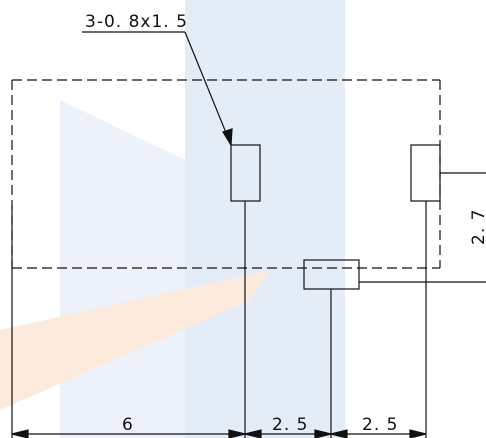  I want to click on dim-label-6: 6, so click(128, 425).